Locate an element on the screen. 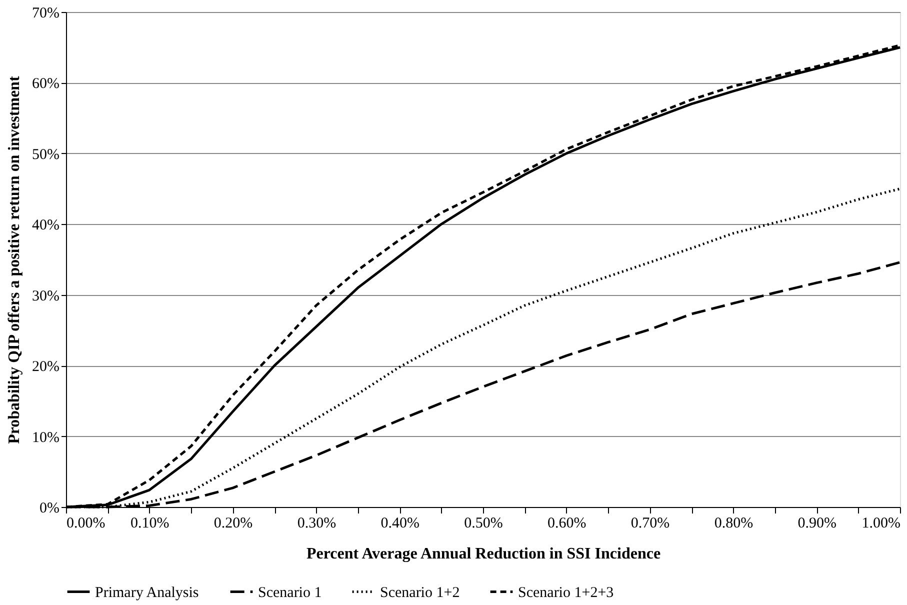 The height and width of the screenshot is (605, 907). x-tick-label: 0.80% is located at coordinates (734, 524).